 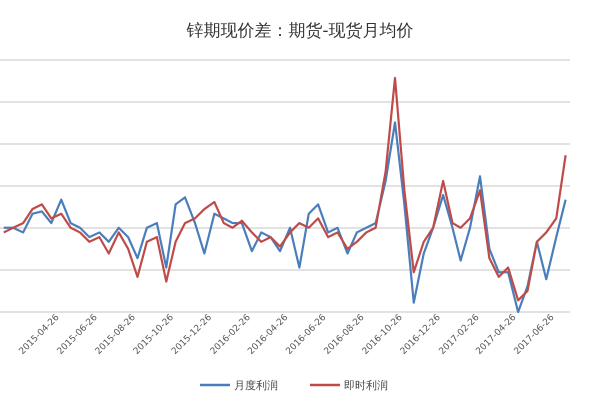 What do you see at coordinates (256, 385) in the screenshot?
I see `legend-label: 月度利润` at bounding box center [256, 385].